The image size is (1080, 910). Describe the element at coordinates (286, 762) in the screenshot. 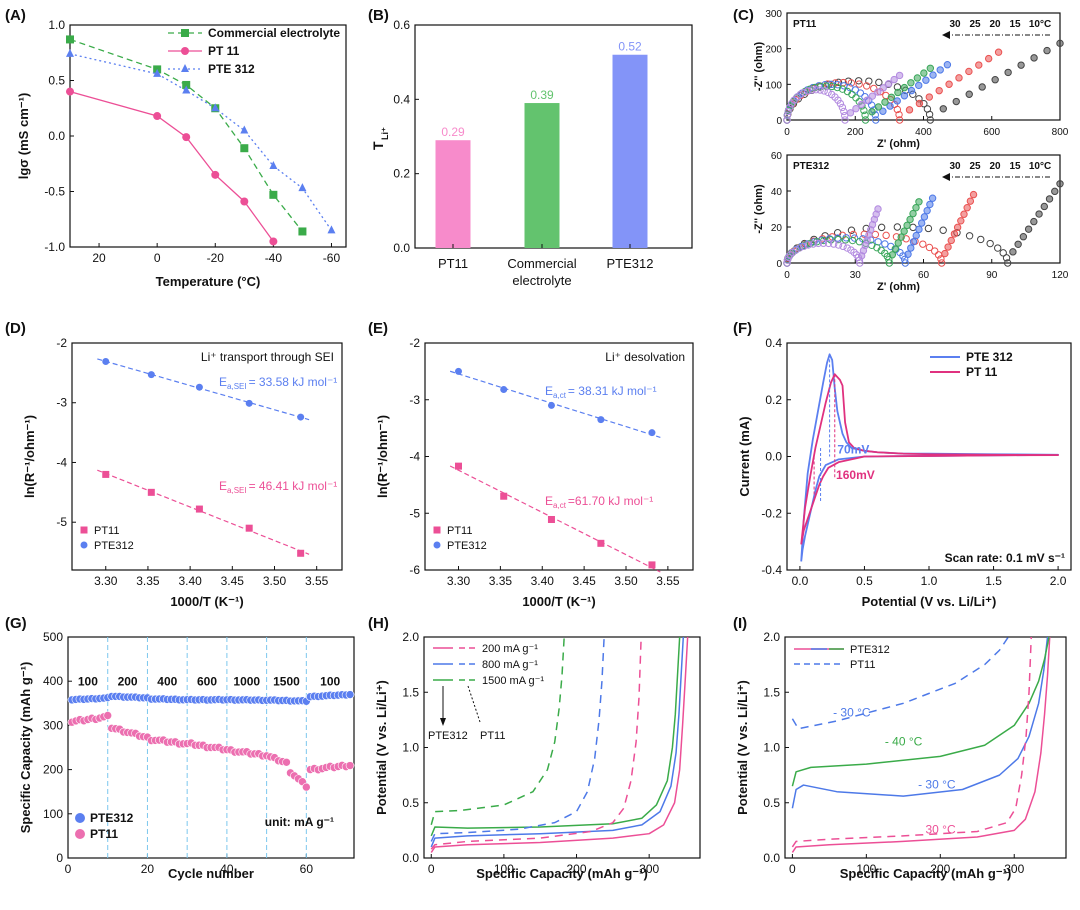

I see `cycle-point` at that location.